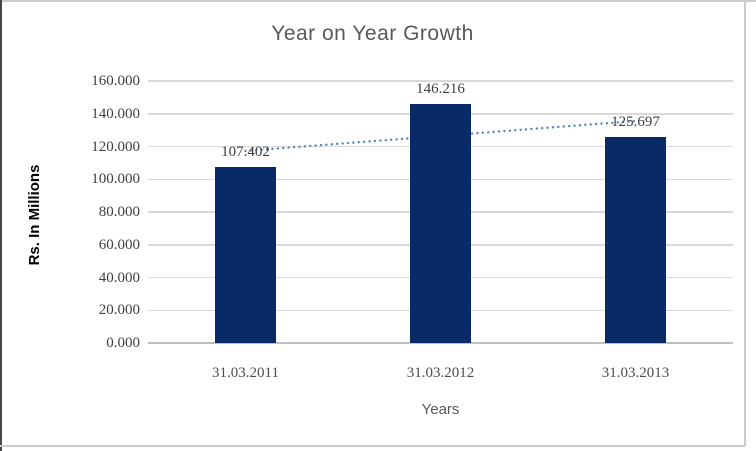 This screenshot has width=756, height=451. Describe the element at coordinates (115, 81) in the screenshot. I see `y-tick-label: 160.000` at that location.